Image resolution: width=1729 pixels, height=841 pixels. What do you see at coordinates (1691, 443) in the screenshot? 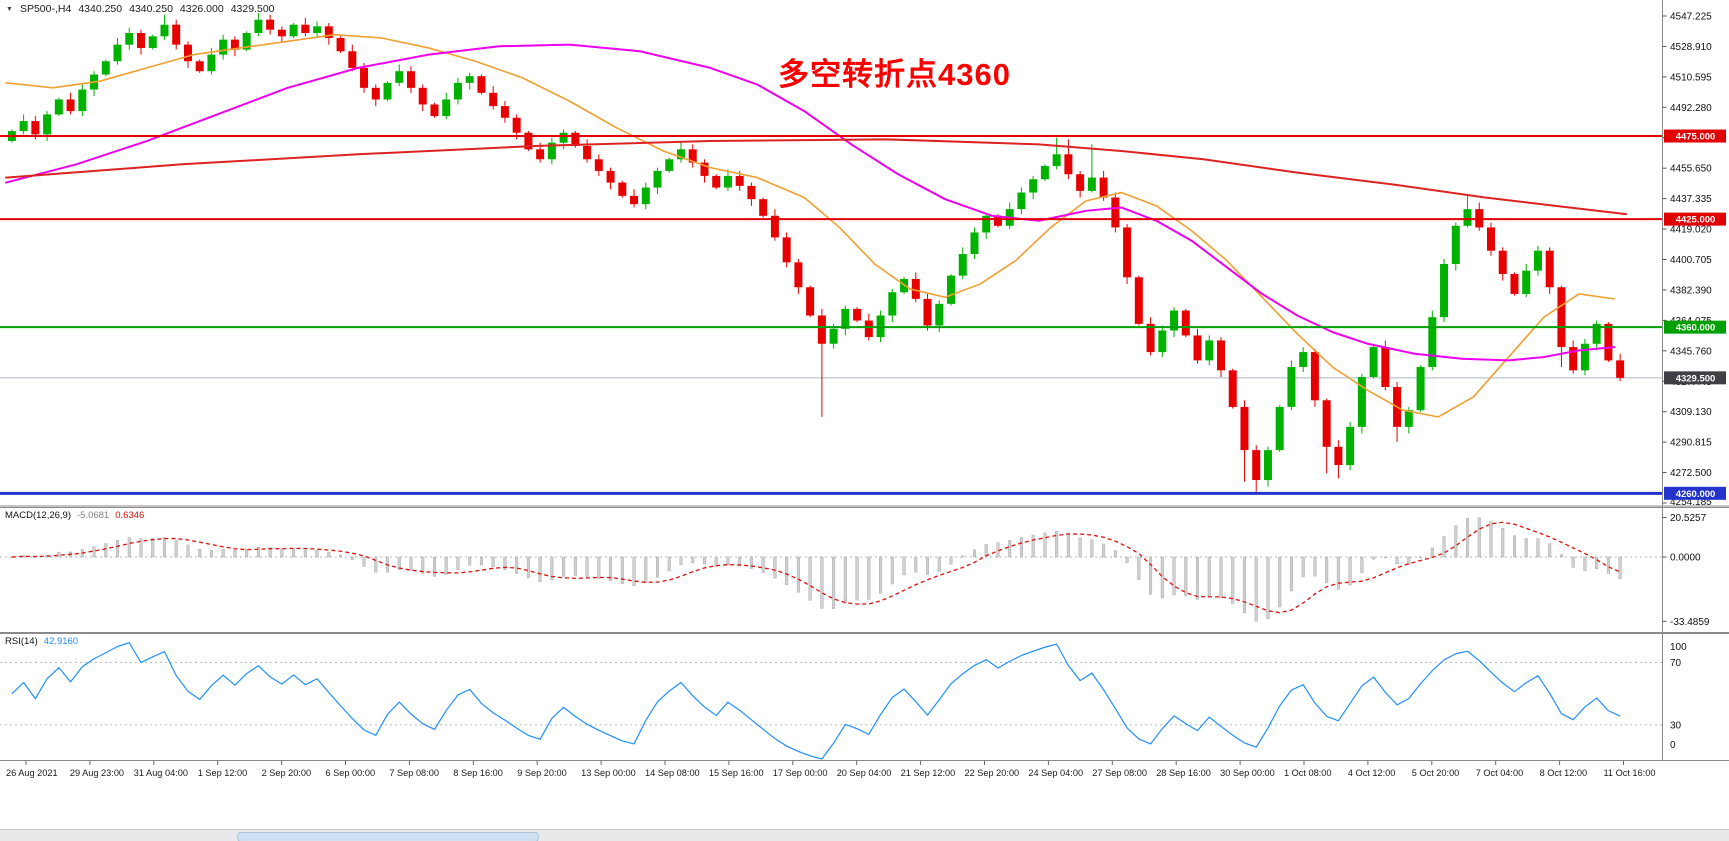
I see `price-tick-label: 4290.815` at bounding box center [1691, 443].